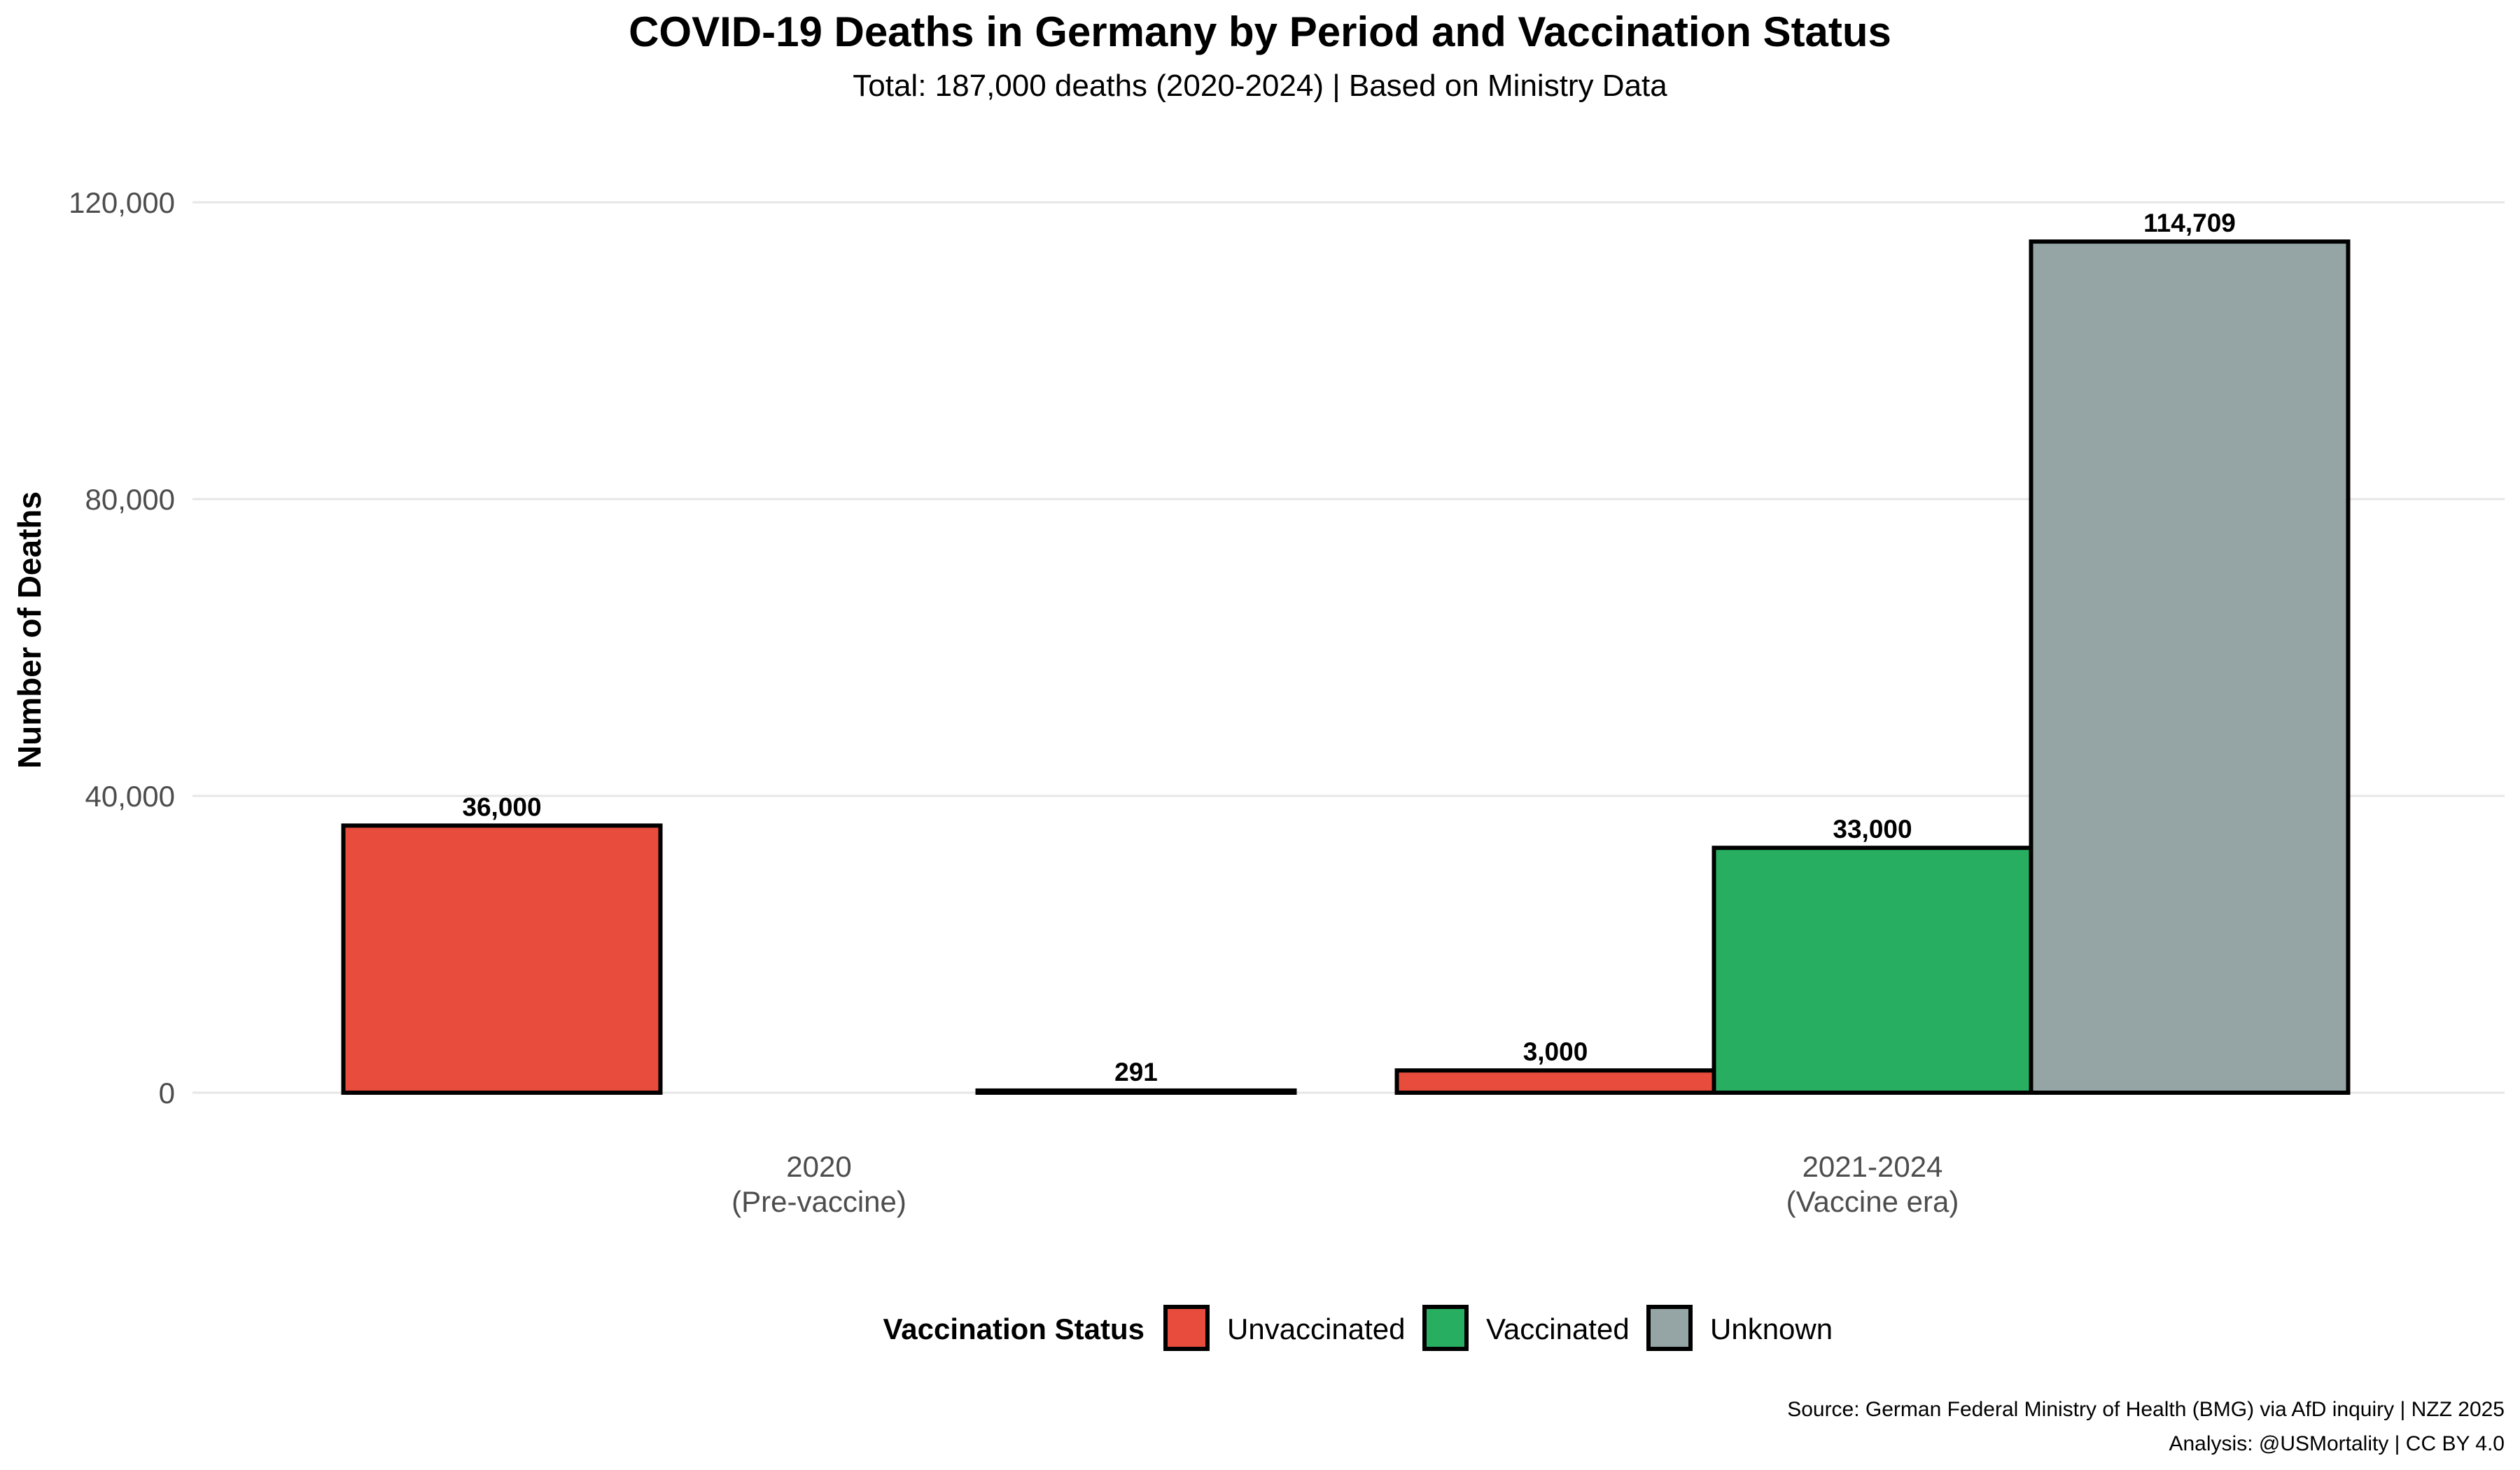 This screenshot has width=2520, height=1470. Describe the element at coordinates (1872, 1166) in the screenshot. I see `x-tick-label: 2021-2024` at that location.